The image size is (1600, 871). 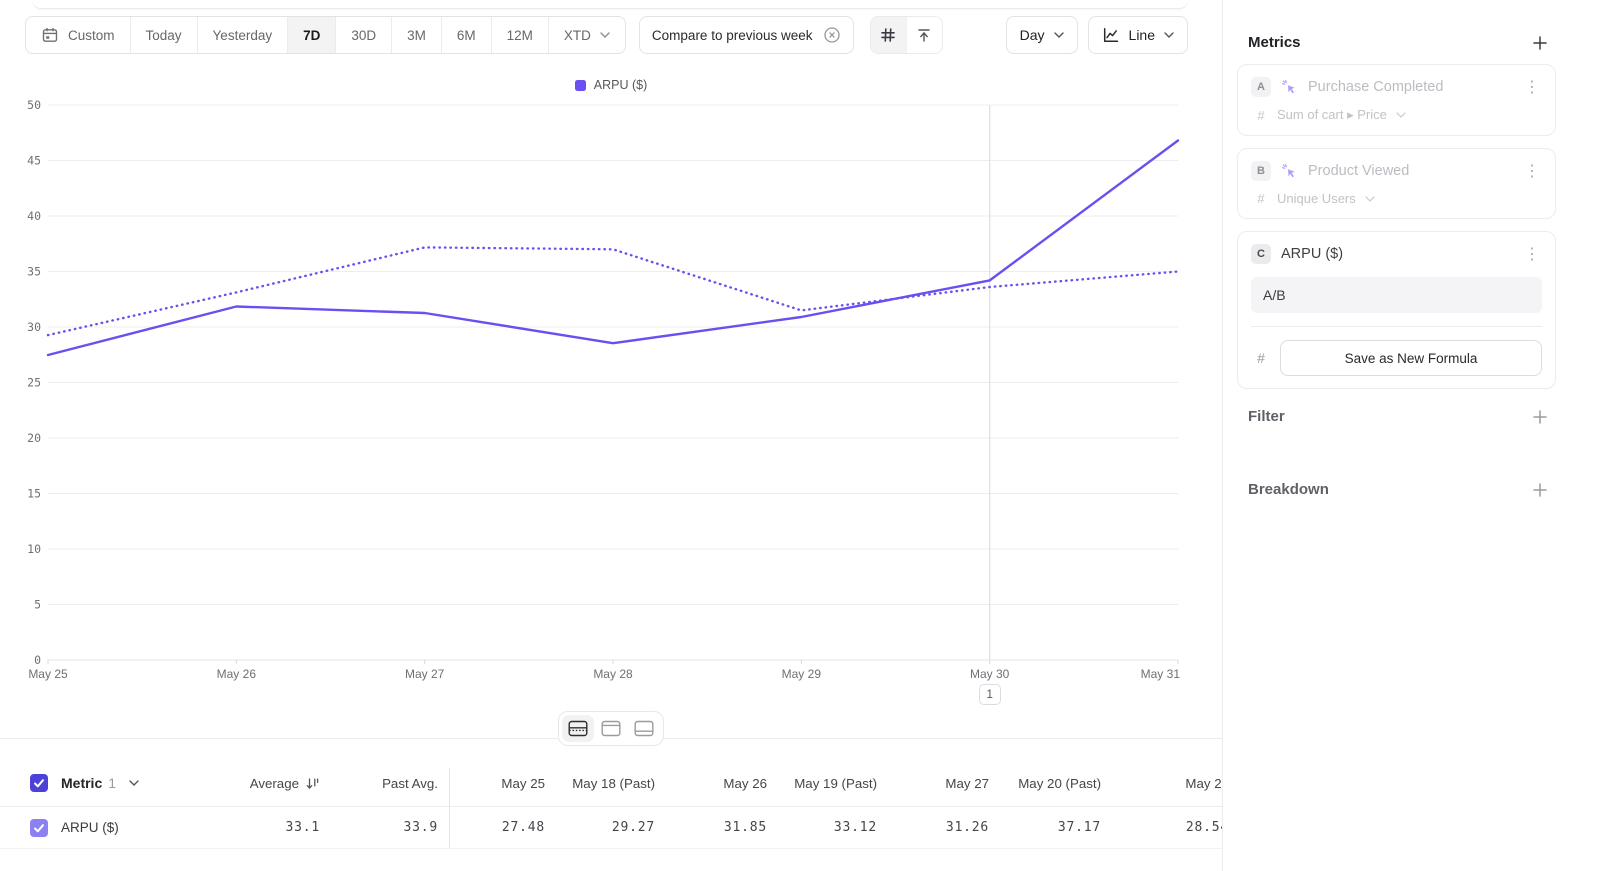 I want to click on cell-value: 29.27, so click(x=633, y=827).